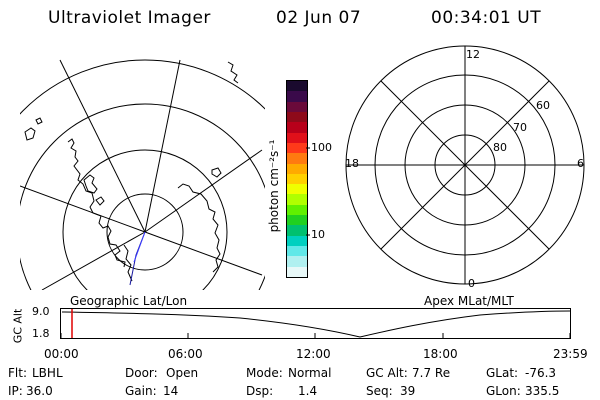 This screenshot has height=400, width=600. Describe the element at coordinates (15, 391) in the screenshot. I see `status-ip-label: IP:` at that location.